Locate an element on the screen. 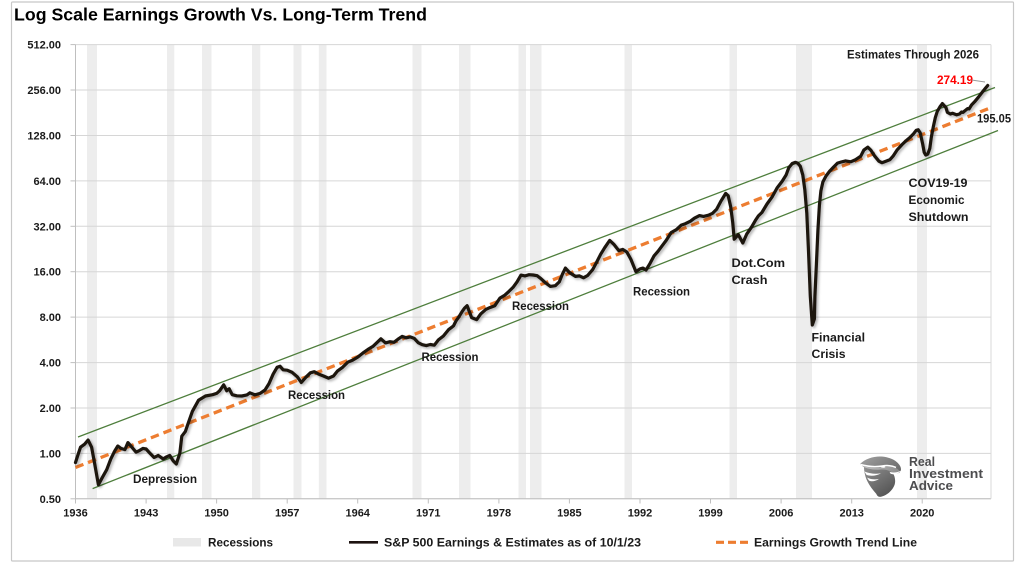  svg-text: 2006 is located at coordinates (781, 514).